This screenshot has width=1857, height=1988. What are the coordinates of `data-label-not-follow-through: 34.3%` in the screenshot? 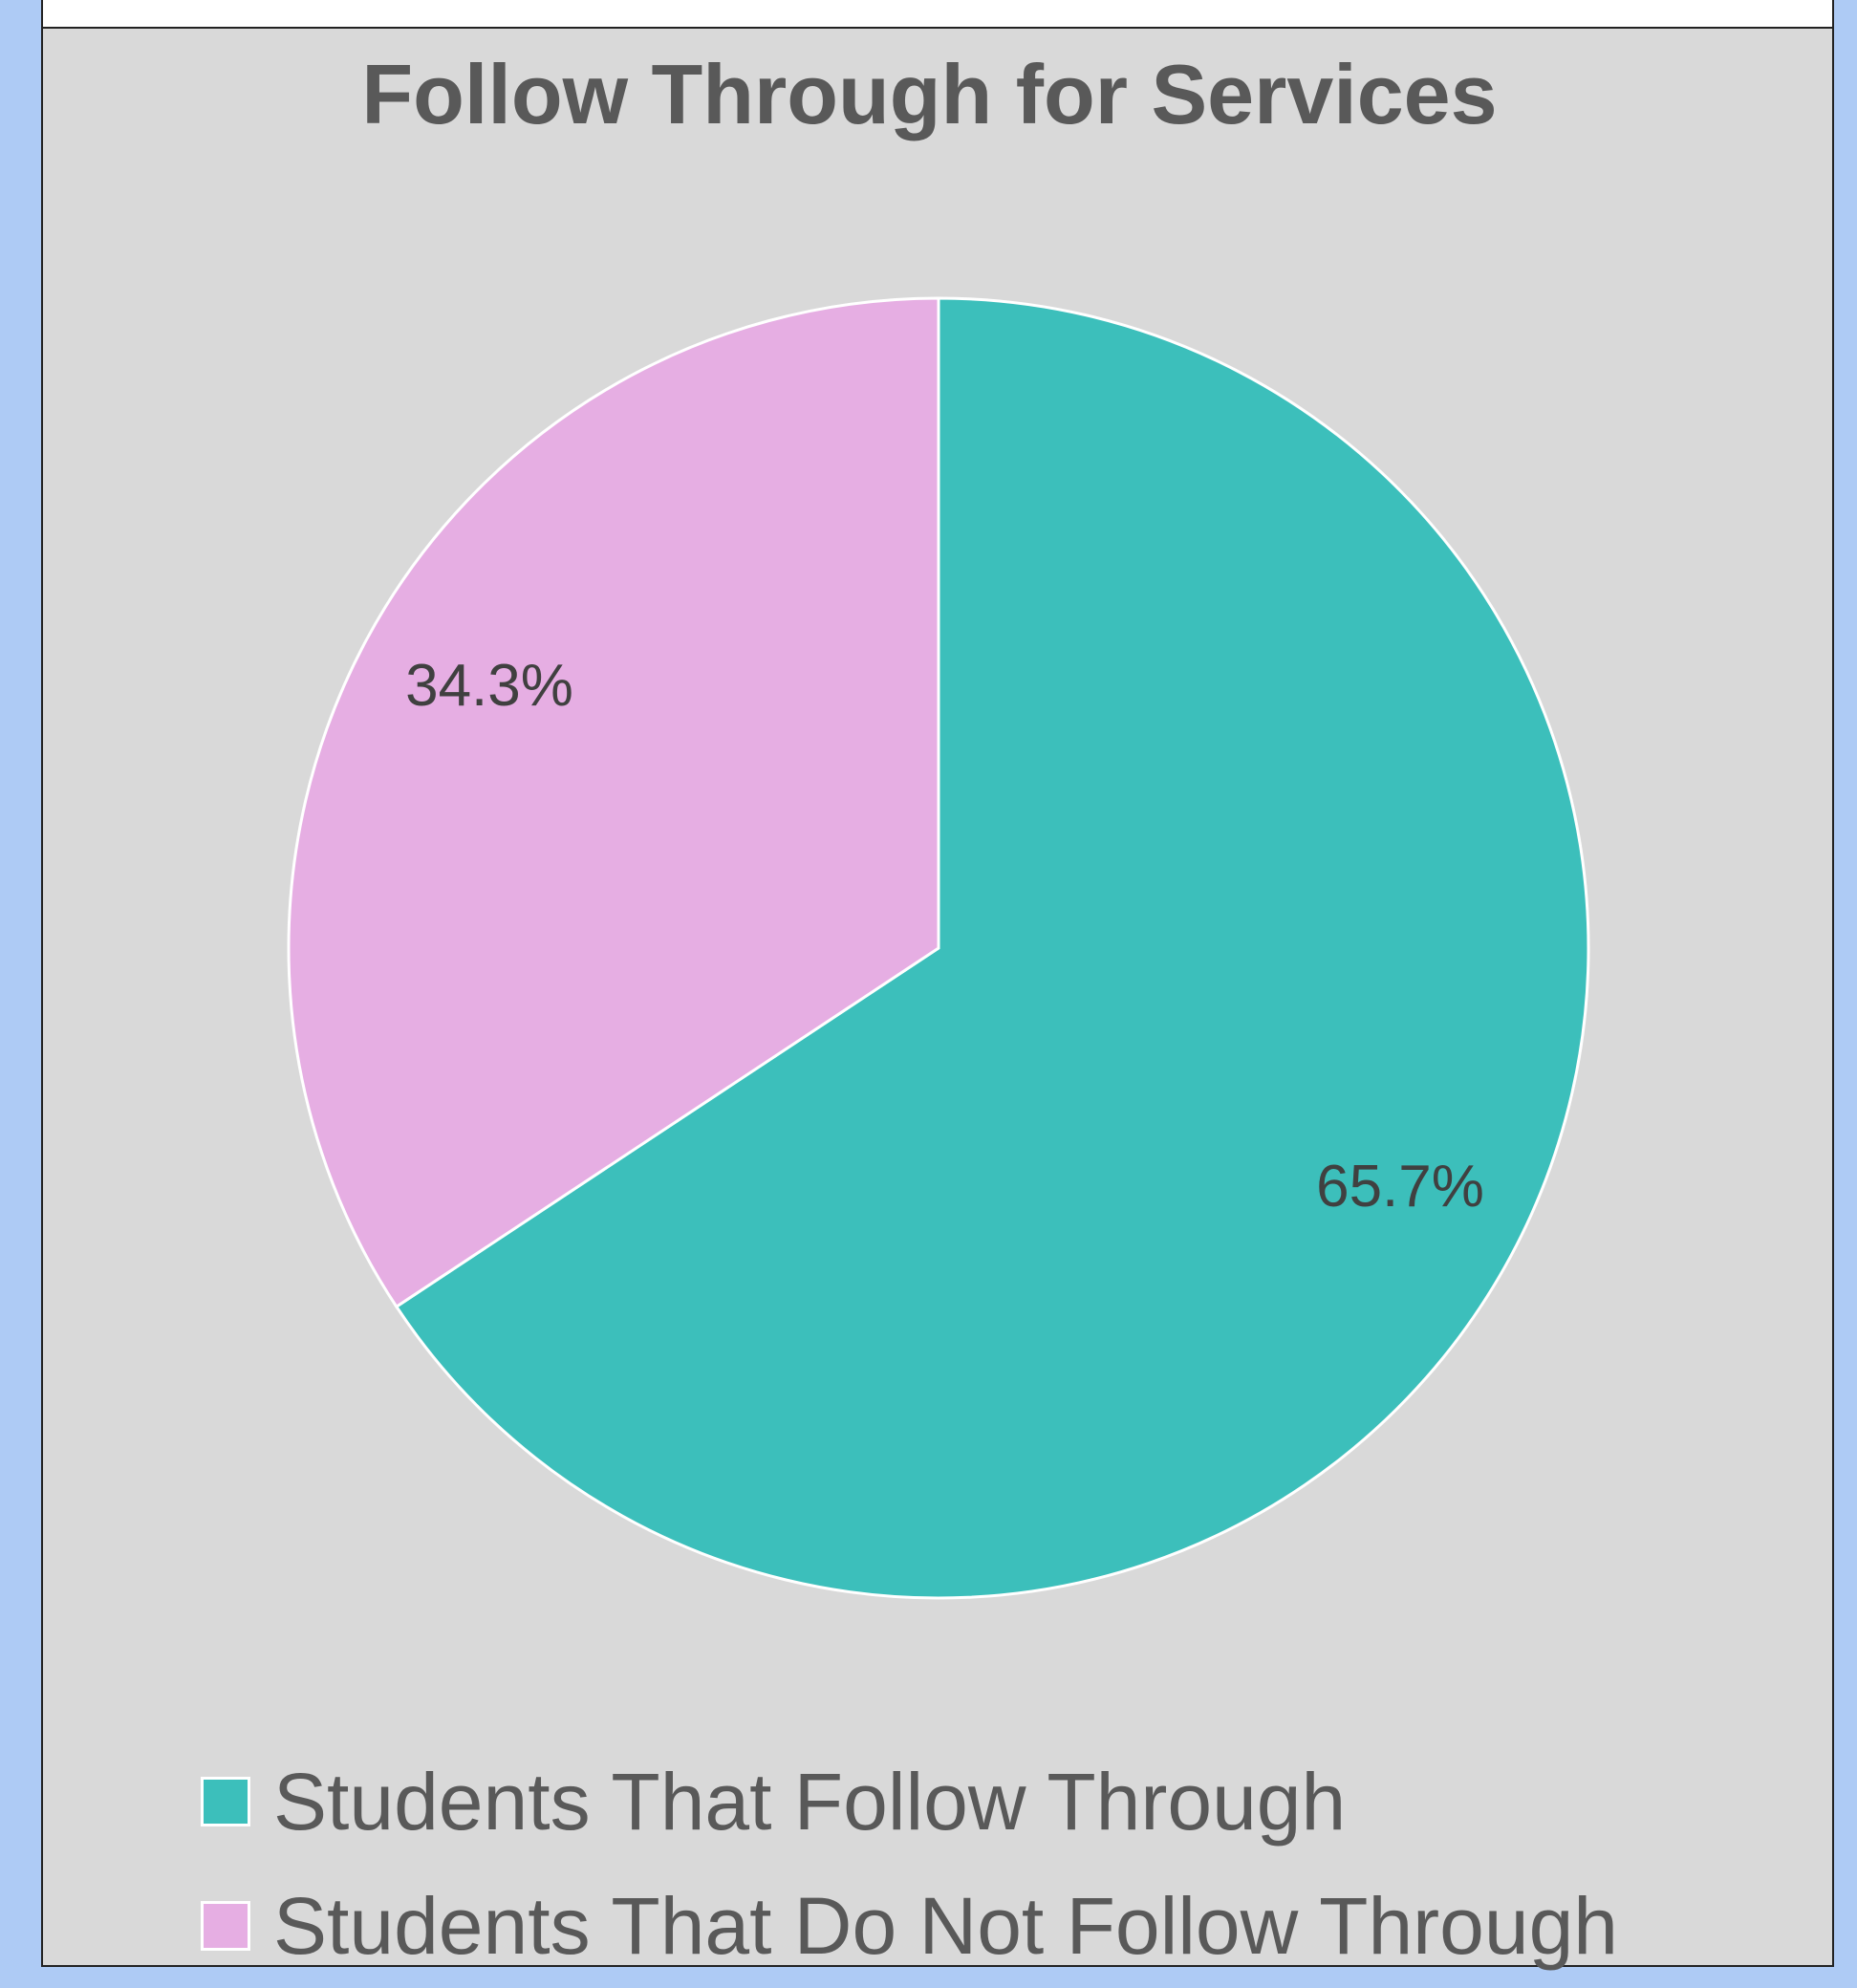 It's located at (489, 686).